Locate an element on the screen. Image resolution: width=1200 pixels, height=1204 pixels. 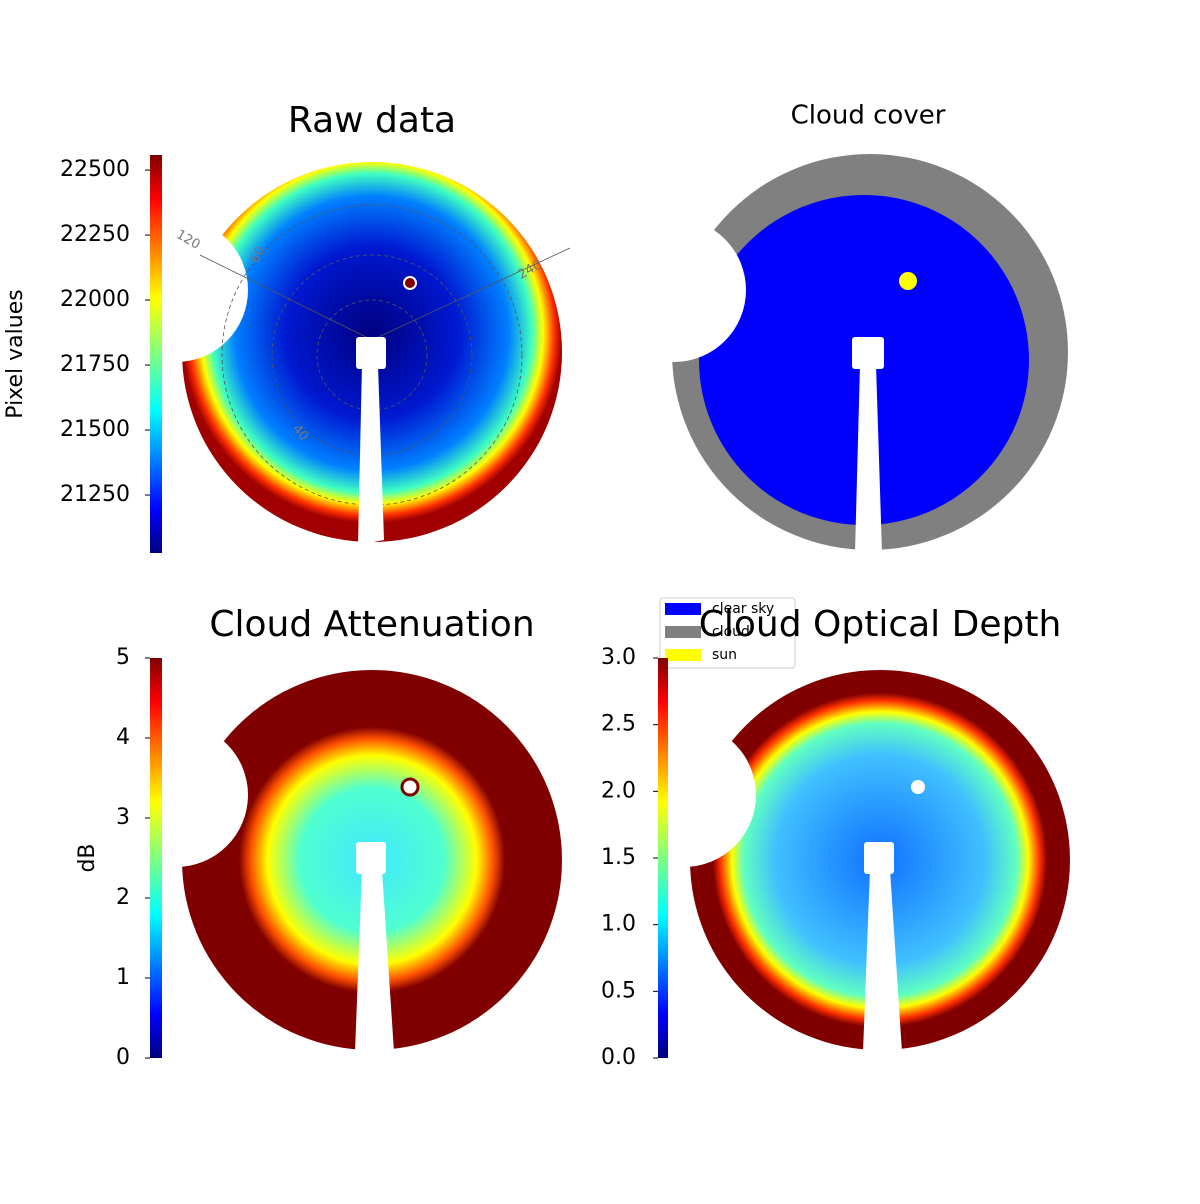
colorbar-tick-label: 3.0 is located at coordinates (618, 657).